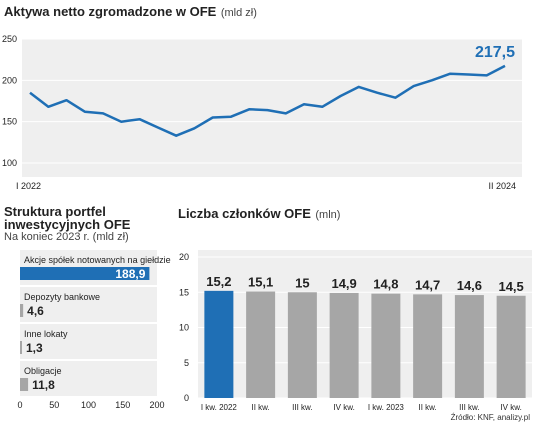 The image size is (536, 424). What do you see at coordinates (328, 215) in the screenshot?
I see `right-unit: (mln)` at bounding box center [328, 215].